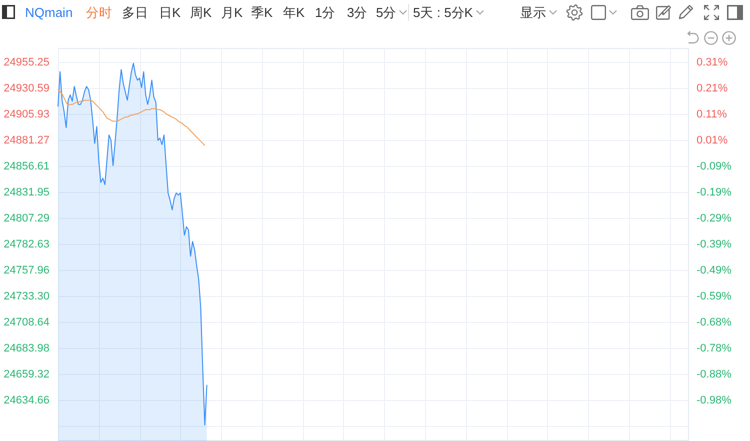 This screenshot has width=750, height=441. Describe the element at coordinates (27, 348) in the screenshot. I see `y-tick-label: 24683.98` at that location.